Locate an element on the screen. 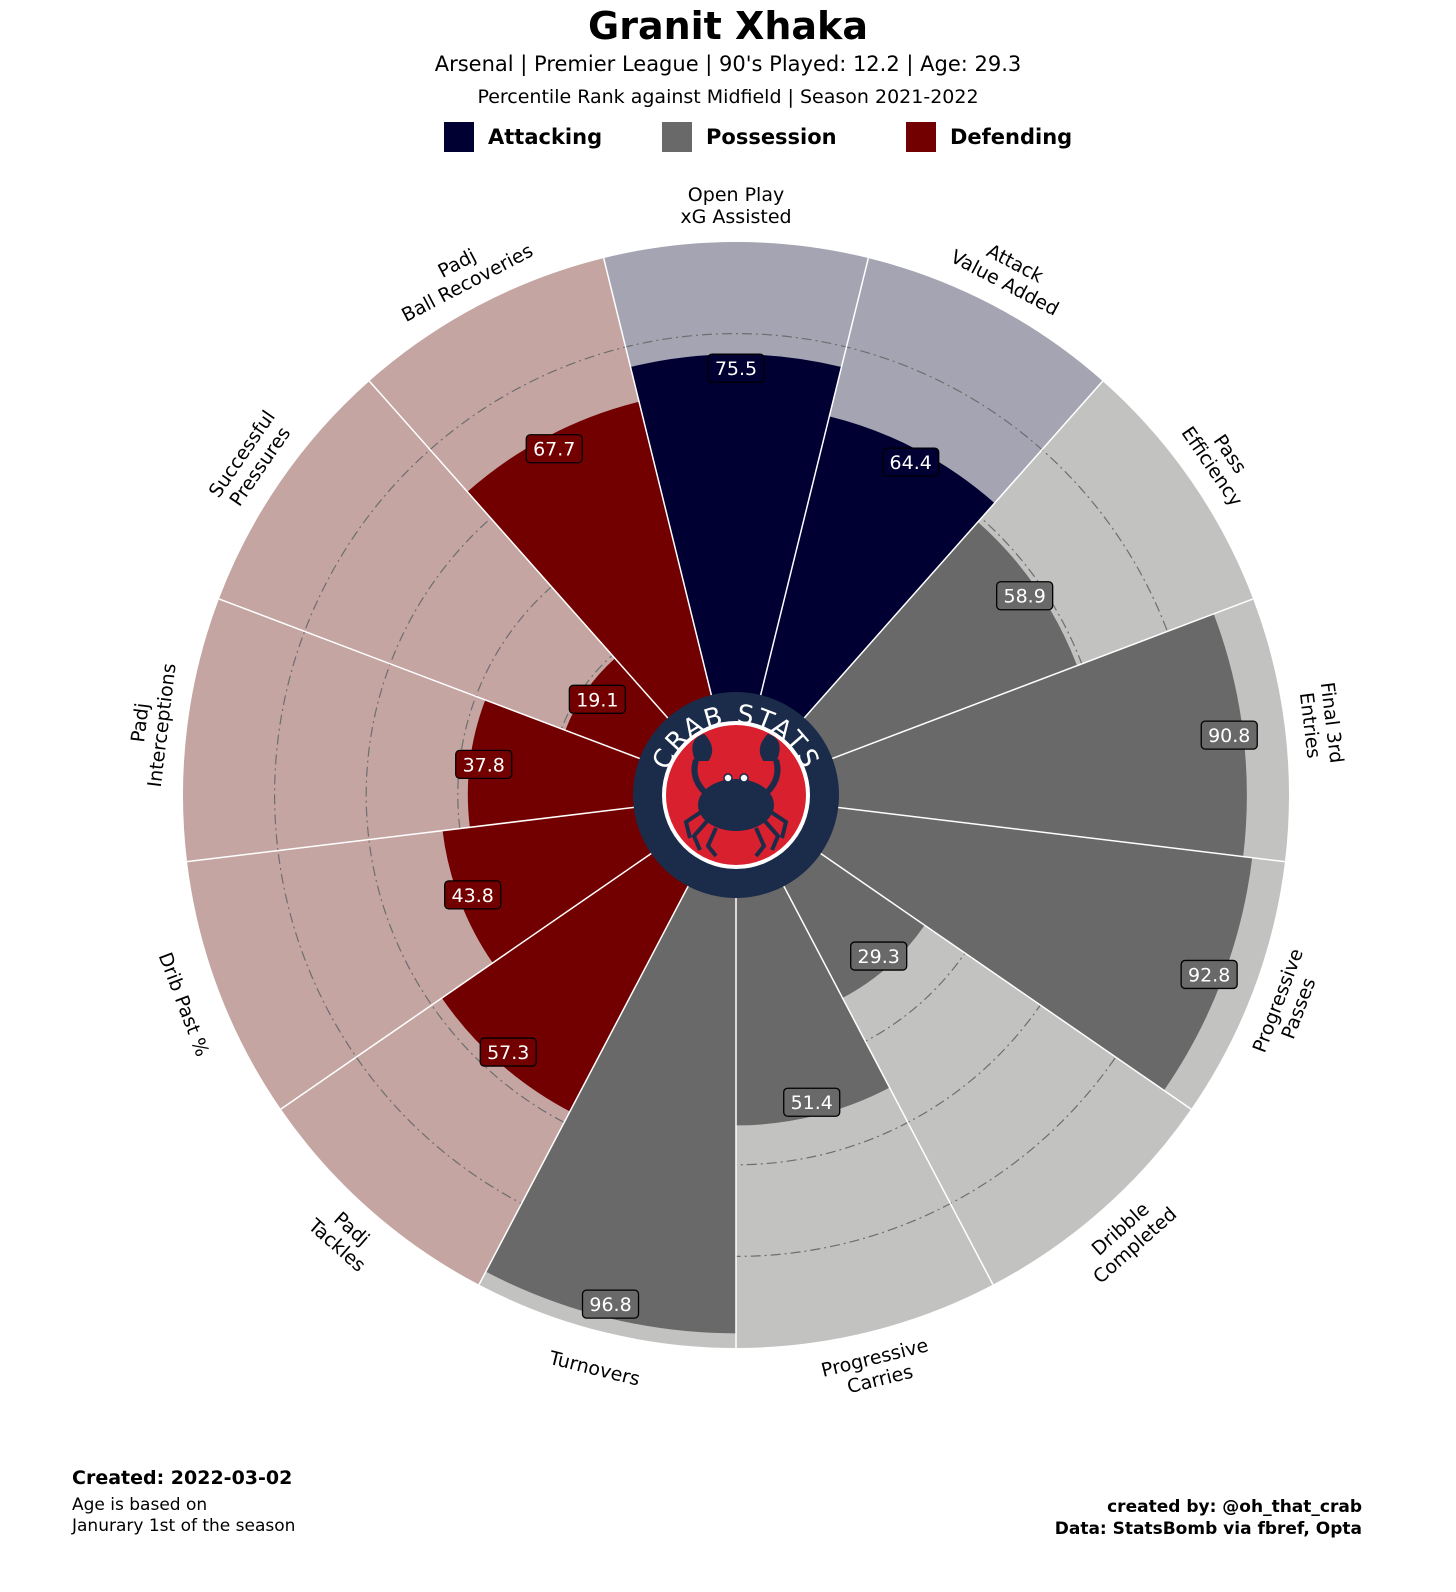 The height and width of the screenshot is (1592, 1456). value-label: 96.8 is located at coordinates (610, 1304).